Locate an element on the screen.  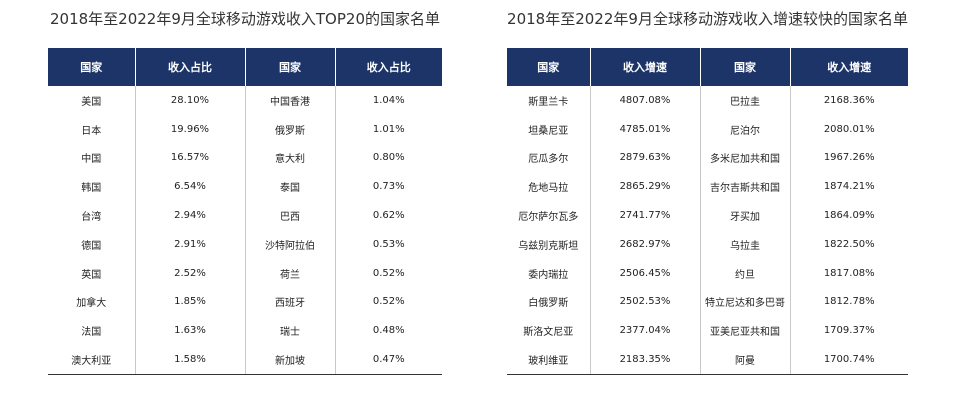
table-row: 法国 1.63% 瑞士 0.48% is located at coordinates (245, 331).